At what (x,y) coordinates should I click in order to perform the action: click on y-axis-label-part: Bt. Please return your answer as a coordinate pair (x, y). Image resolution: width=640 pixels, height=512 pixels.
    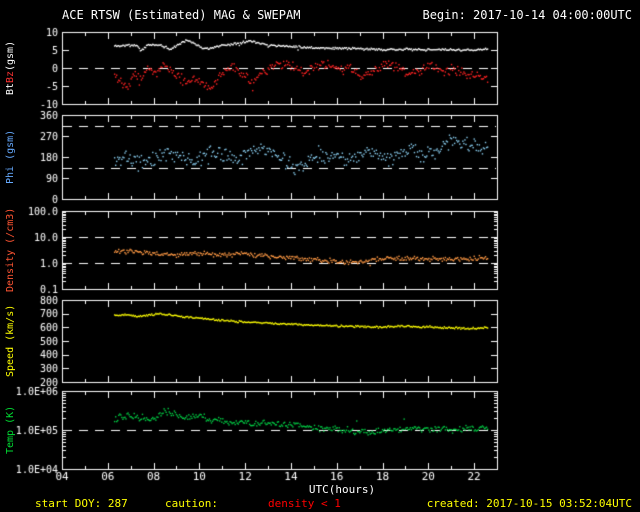
    Looking at the image, I should click on (10, 89).